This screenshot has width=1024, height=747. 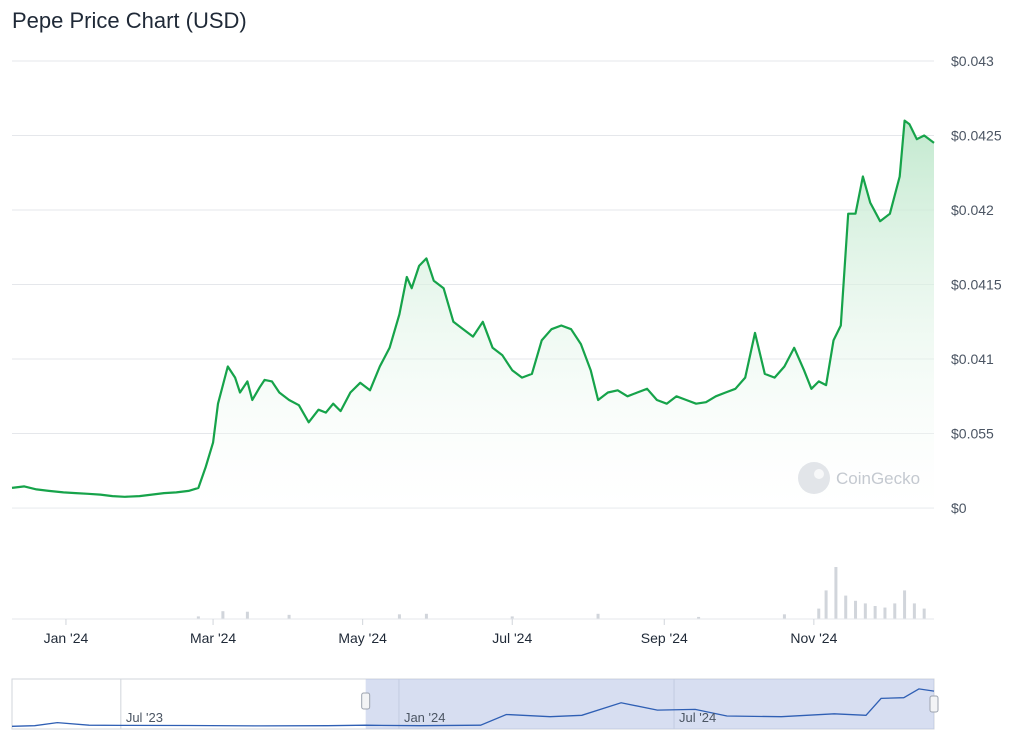 What do you see at coordinates (972, 210) in the screenshot?
I see `y-tick-label: $0.042` at bounding box center [972, 210].